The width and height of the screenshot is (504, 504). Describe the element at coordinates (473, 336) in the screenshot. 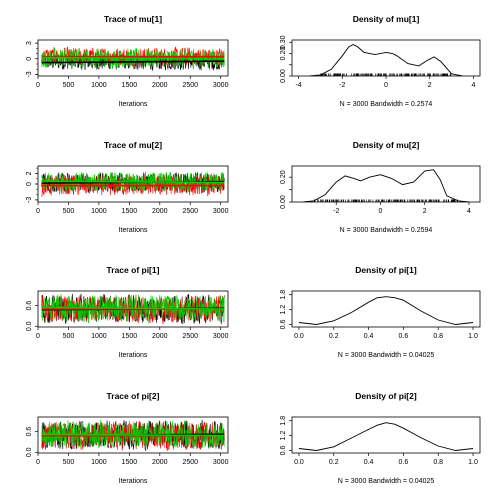

I see `x-tick-label: 1.0` at that location.